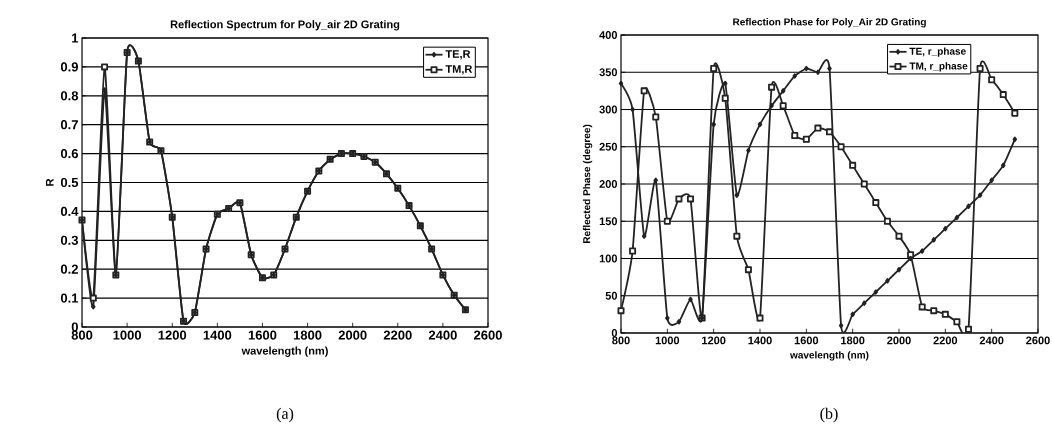  Describe the element at coordinates (69, 125) in the screenshot. I see `y-tick-label: 0.7` at that location.